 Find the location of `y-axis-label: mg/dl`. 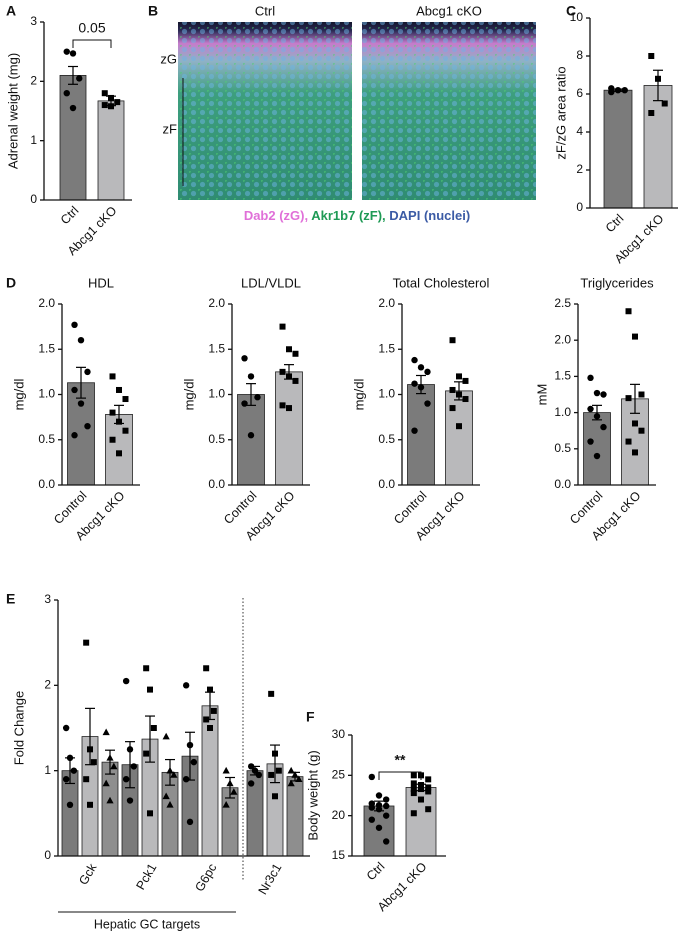

y-axis-label: mg/dl is located at coordinates (18, 394).